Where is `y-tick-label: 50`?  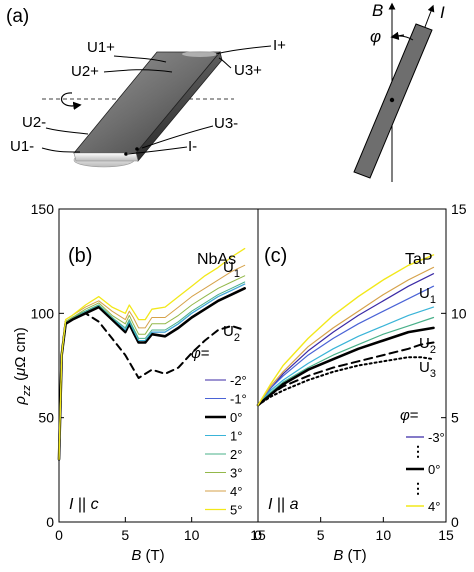
y-tick-label: 50 is located at coordinates (46, 418).